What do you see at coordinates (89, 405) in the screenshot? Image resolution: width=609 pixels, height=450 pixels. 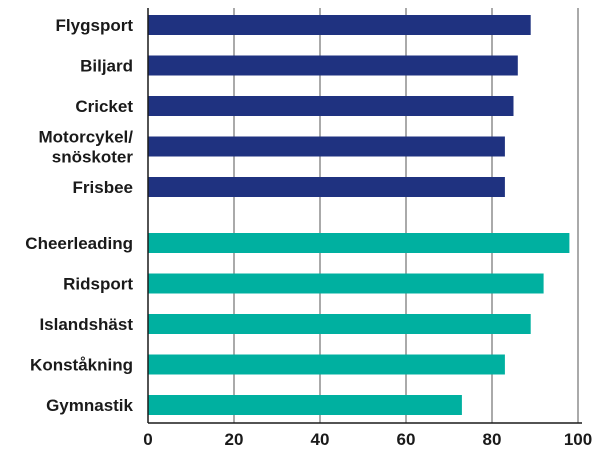 I see `category-label: Gymnastik` at bounding box center [89, 405].